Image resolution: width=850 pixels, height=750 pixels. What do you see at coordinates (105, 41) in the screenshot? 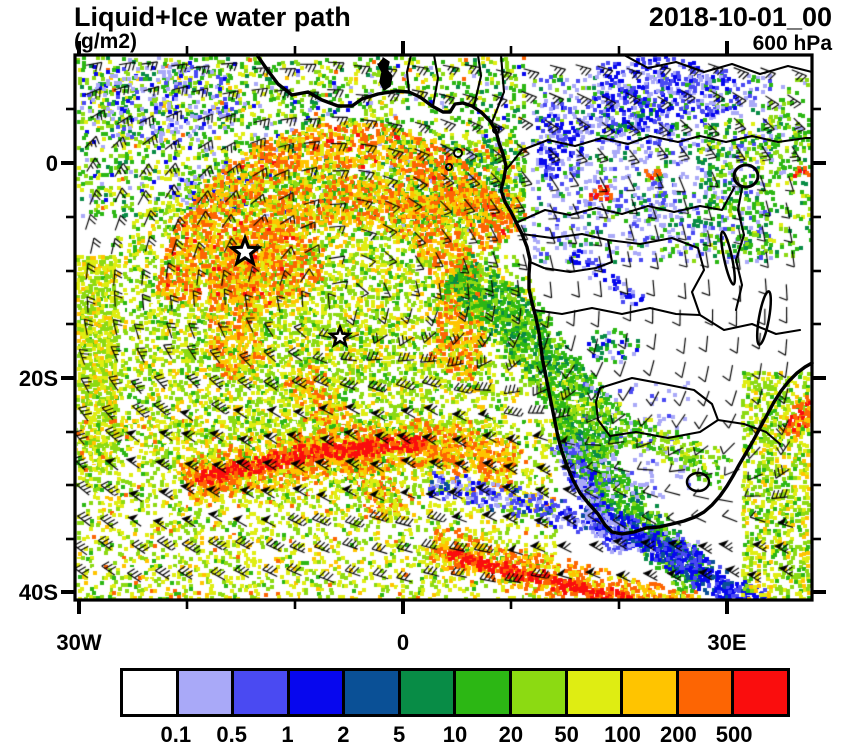
I see `chart-units-label: (g/m2)` at bounding box center [105, 41].